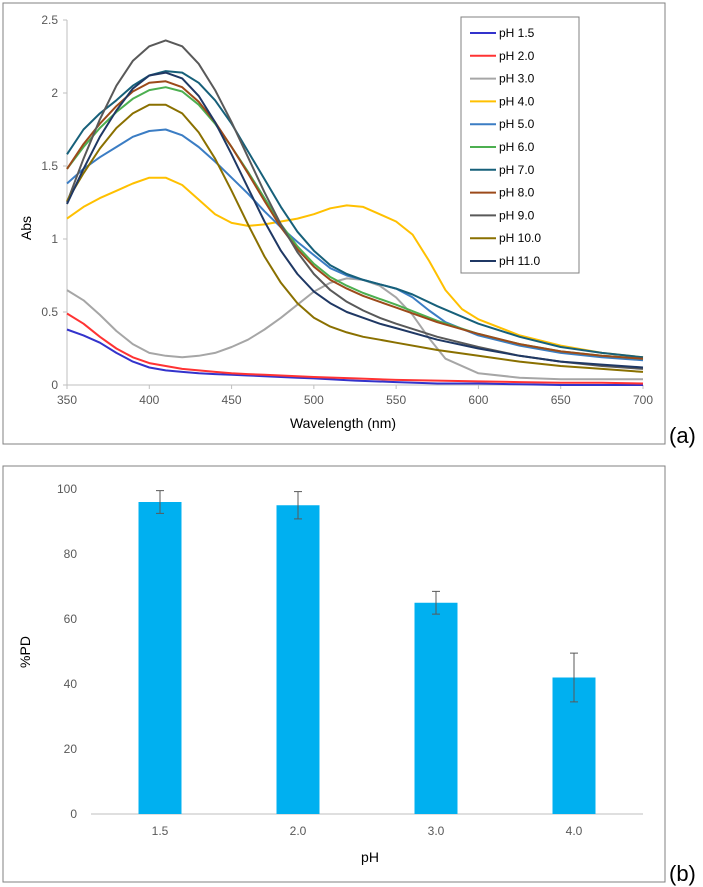 The height and width of the screenshot is (887, 703). Describe the element at coordinates (160, 831) in the screenshot. I see `x-tick-label: 1.5` at that location.